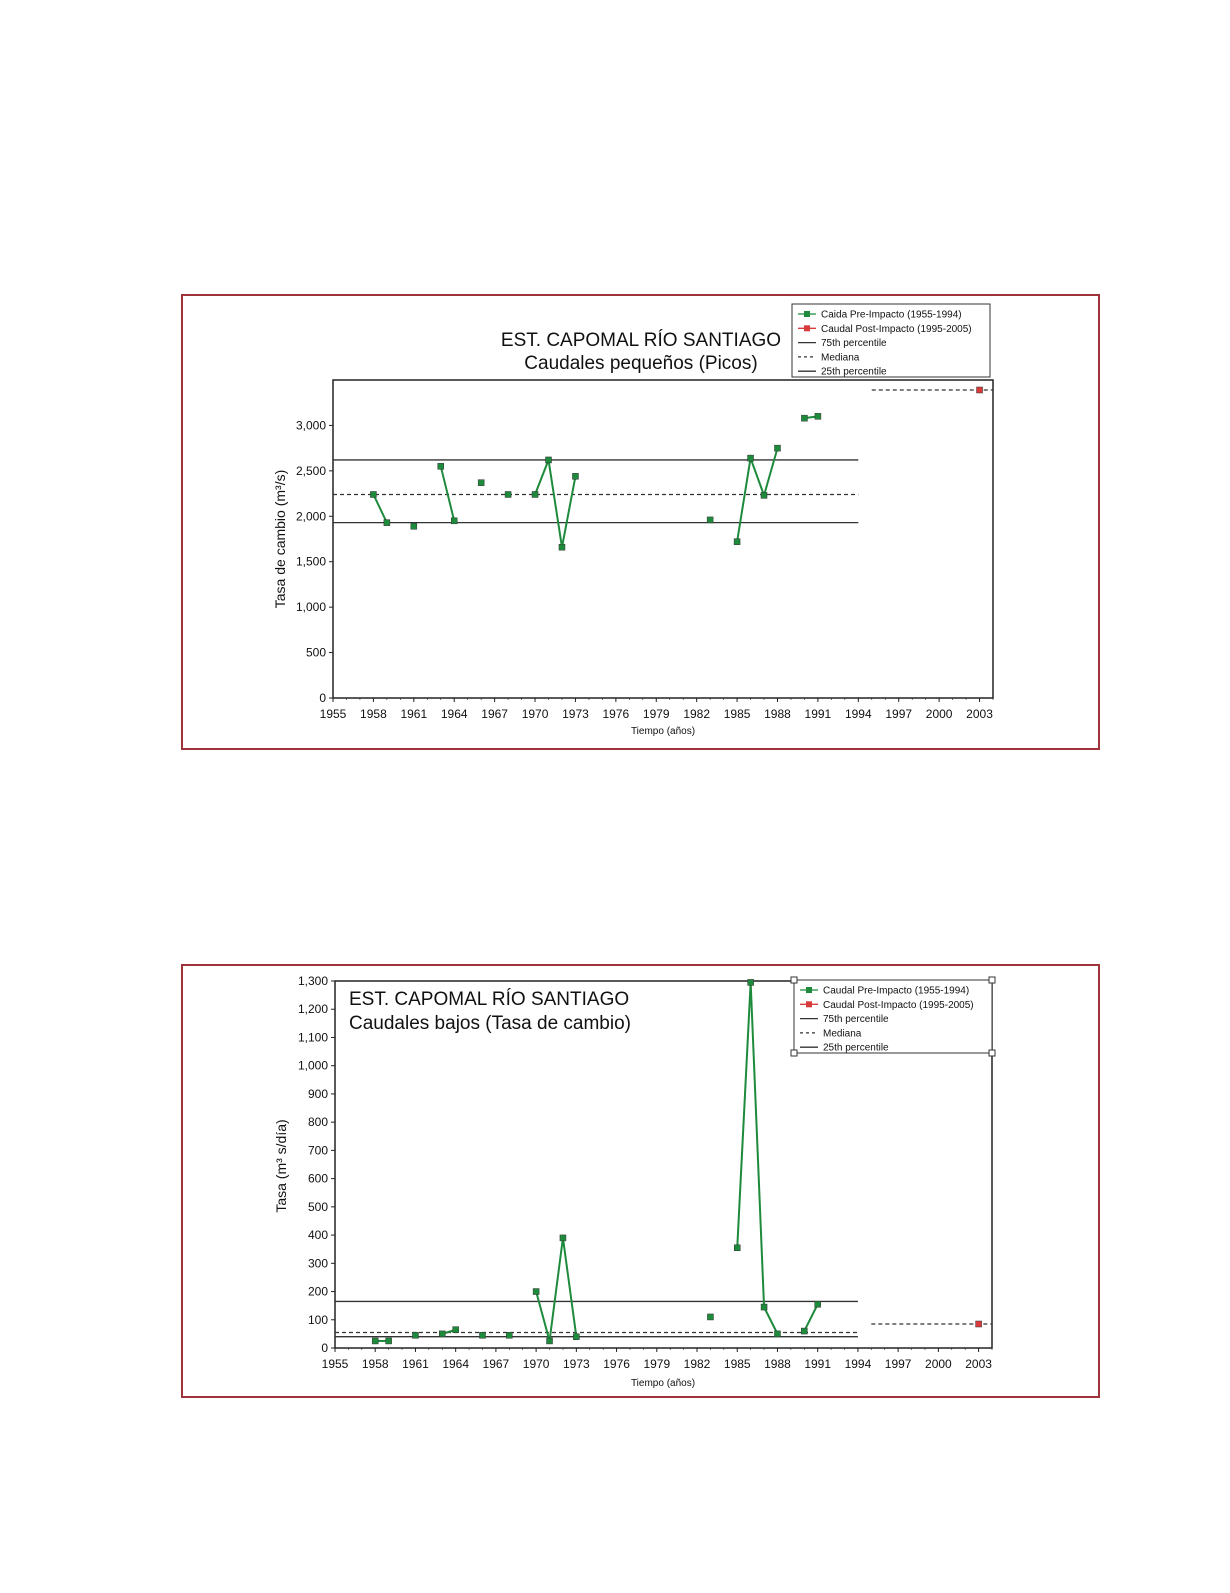 This screenshot has height=1593, width=1230. What do you see at coordinates (311, 516) in the screenshot?
I see `y-tick-label: 2,000` at bounding box center [311, 516].